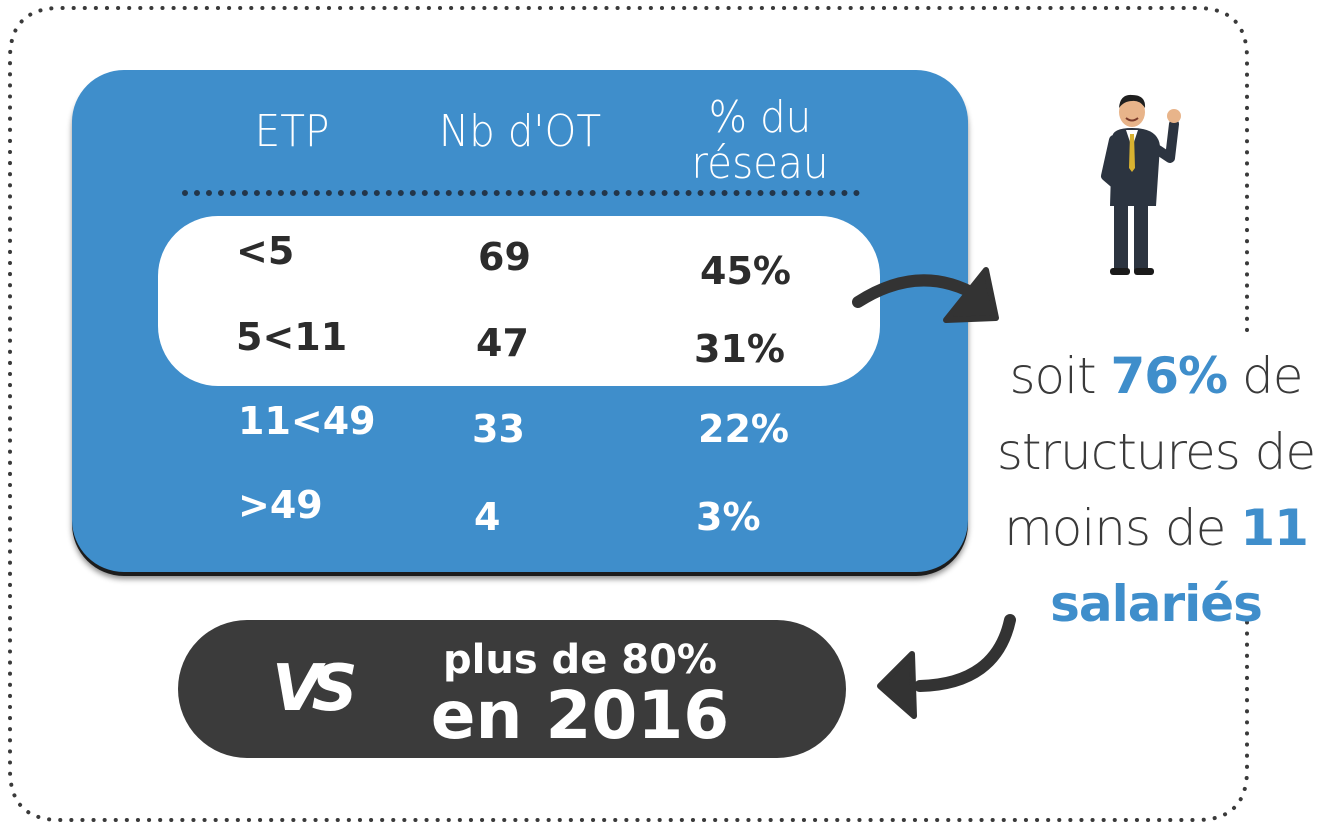 This screenshot has width=1336, height=830. What do you see at coordinates (1060, 376) in the screenshot?
I see `summary-prefix: soit` at bounding box center [1060, 376].